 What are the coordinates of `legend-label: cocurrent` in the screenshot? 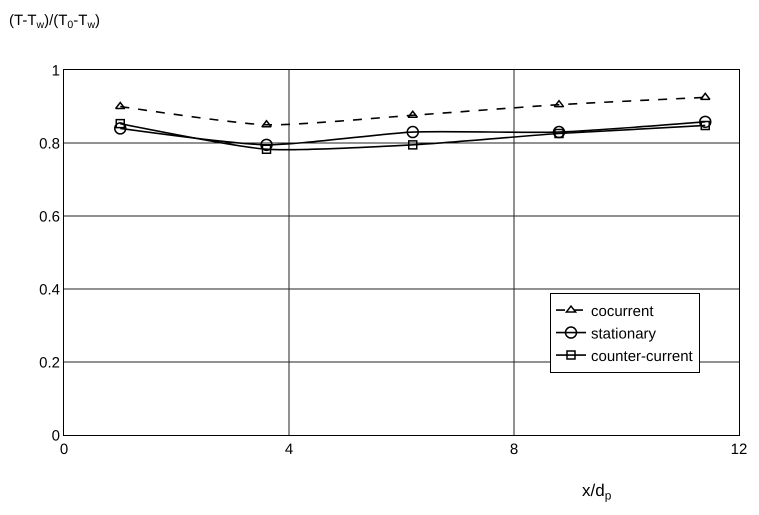 It's located at (622, 311).